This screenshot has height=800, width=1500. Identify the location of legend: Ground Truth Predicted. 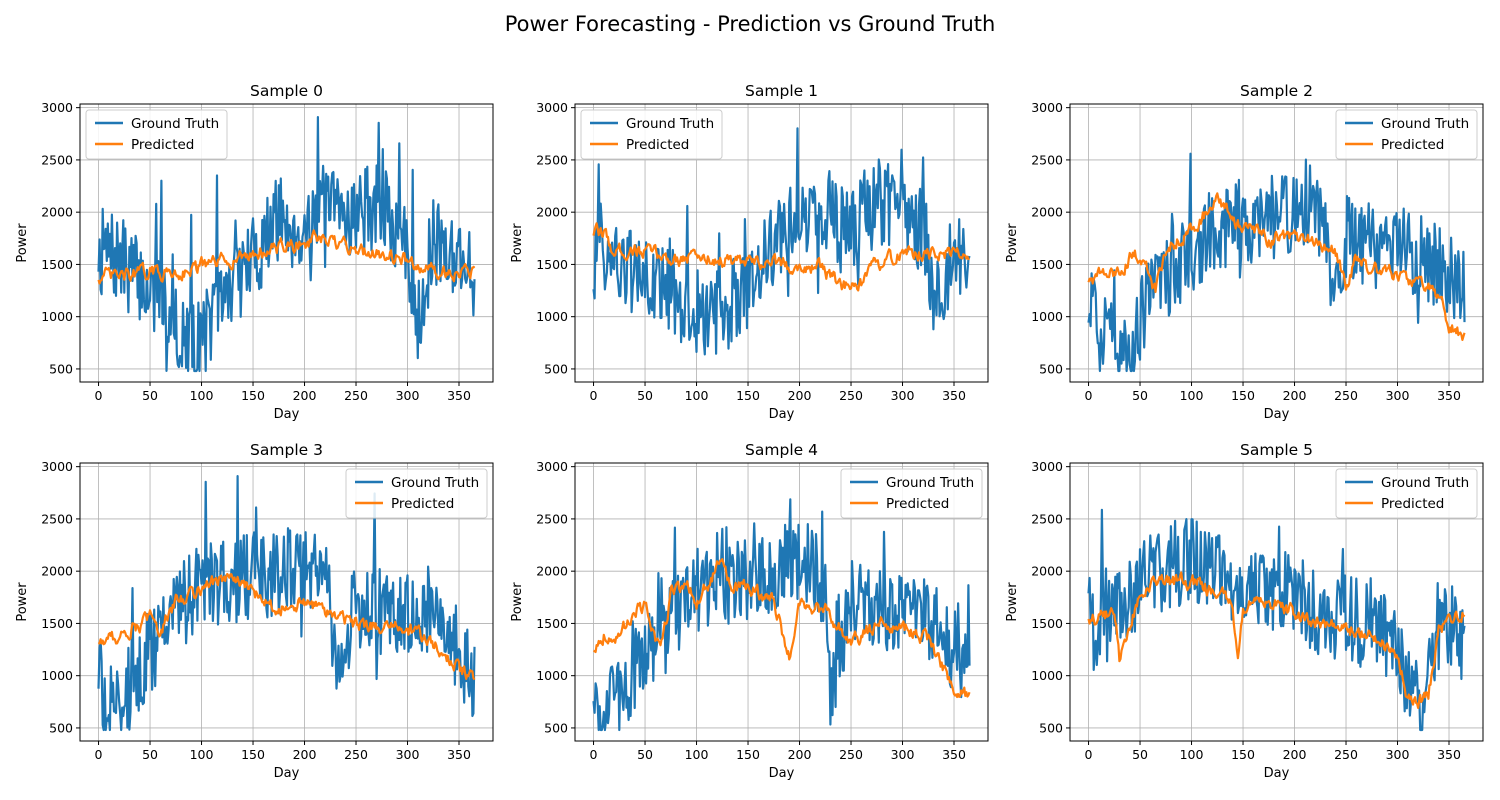
(156, 134).